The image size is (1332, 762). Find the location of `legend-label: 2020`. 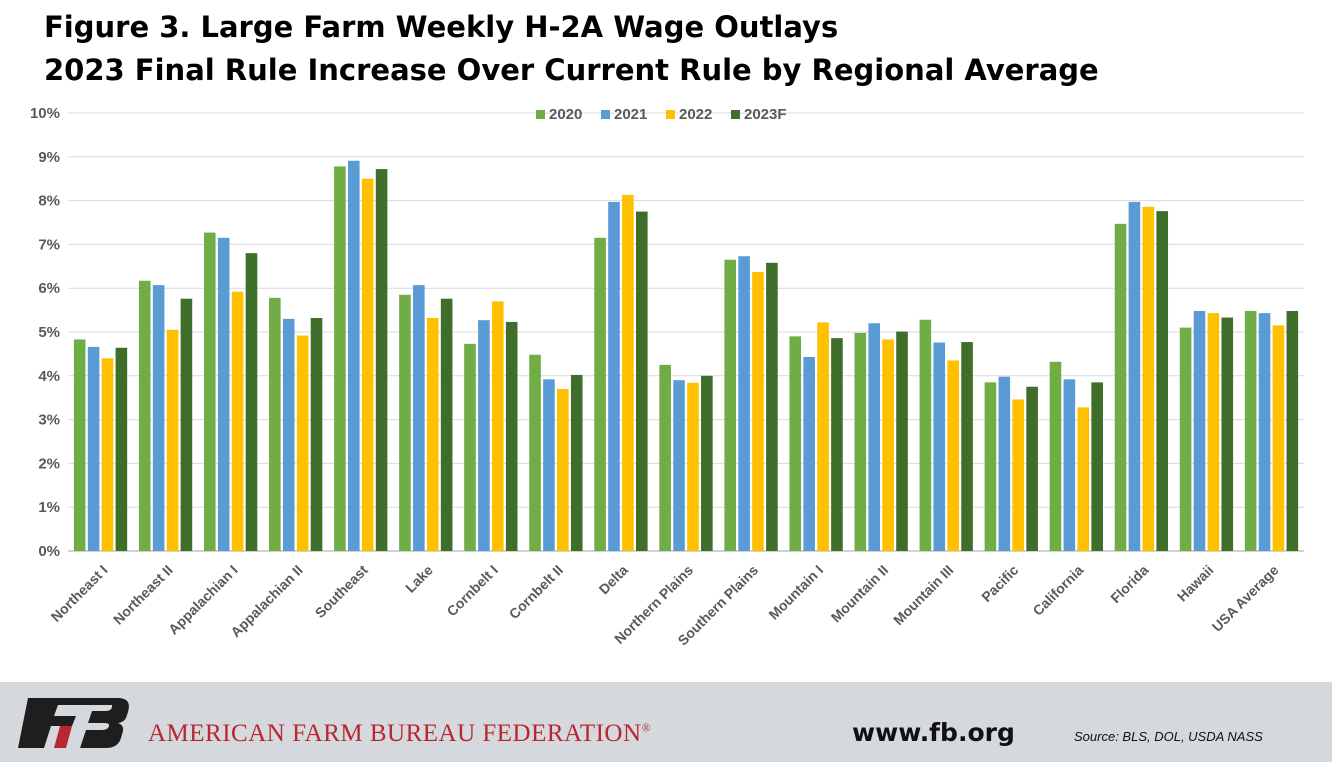

legend-label: 2020 is located at coordinates (565, 114).